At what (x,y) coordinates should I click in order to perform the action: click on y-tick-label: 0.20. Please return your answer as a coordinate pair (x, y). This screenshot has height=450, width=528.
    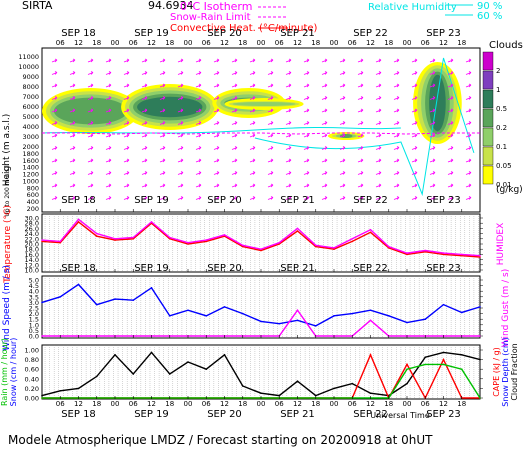
    Looking at the image, I should click on (32, 389).